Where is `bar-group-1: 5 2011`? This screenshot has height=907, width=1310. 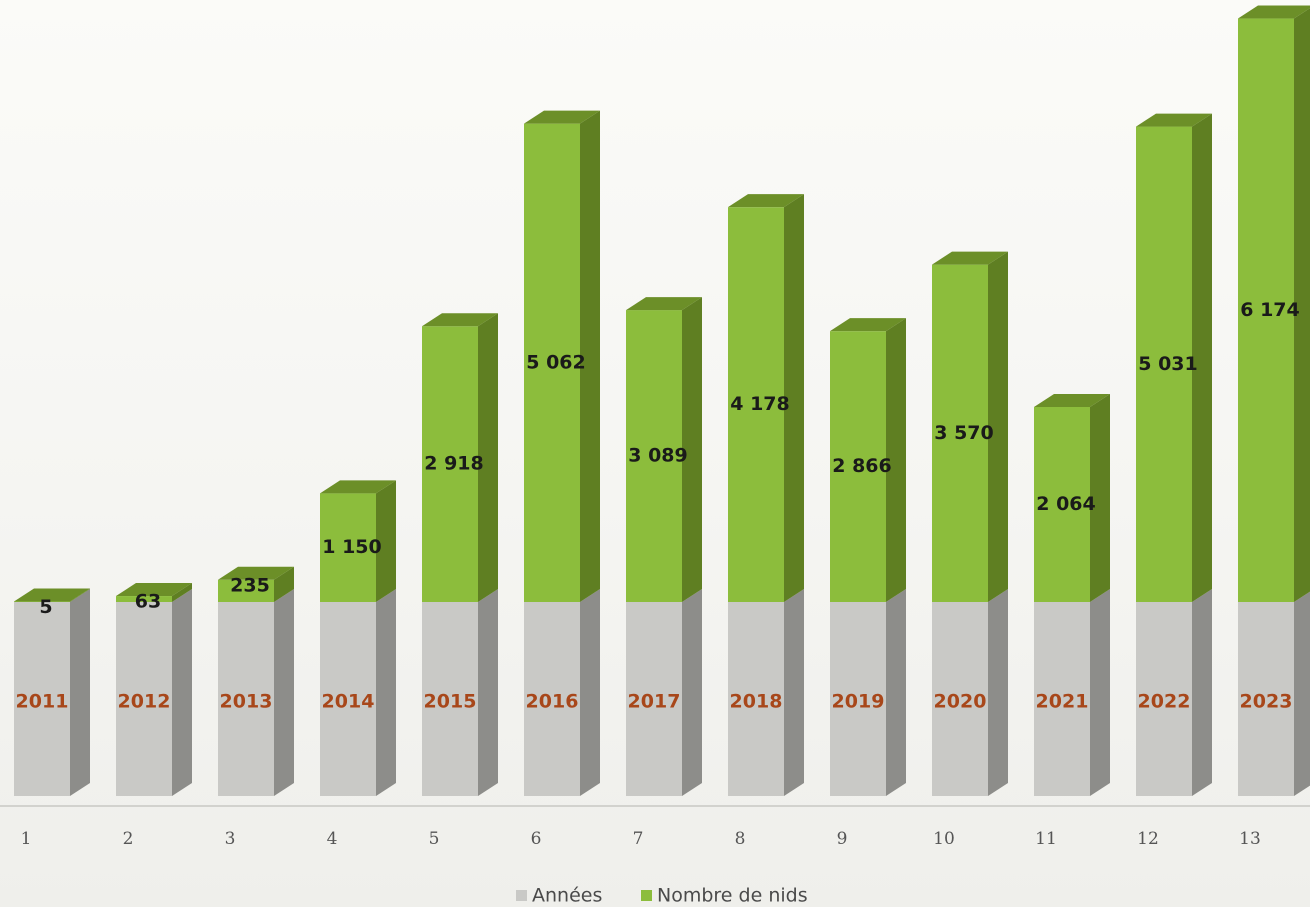
bar-group-1: 5 2011 is located at coordinates (52, 692).